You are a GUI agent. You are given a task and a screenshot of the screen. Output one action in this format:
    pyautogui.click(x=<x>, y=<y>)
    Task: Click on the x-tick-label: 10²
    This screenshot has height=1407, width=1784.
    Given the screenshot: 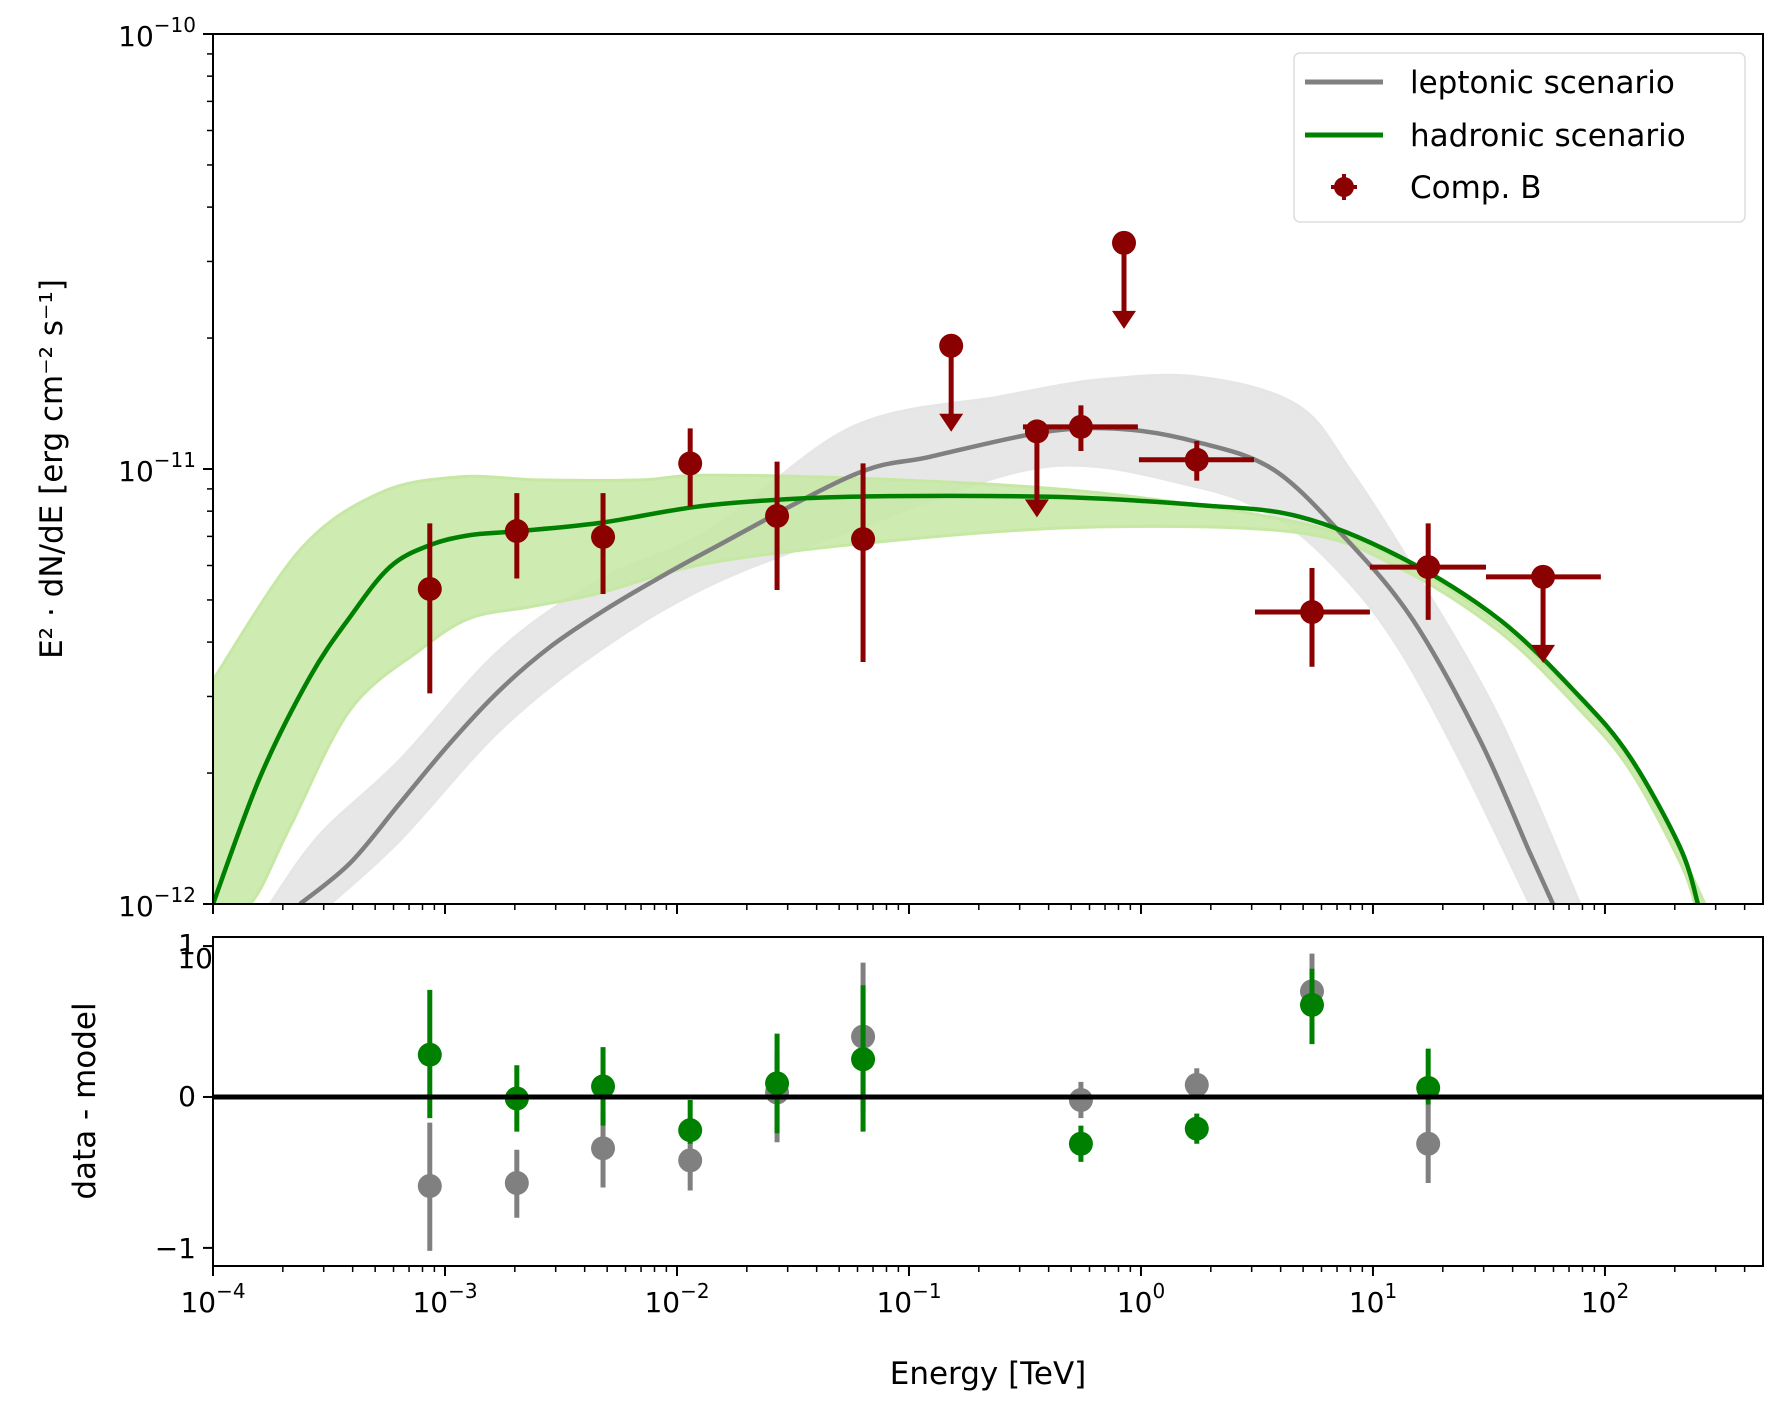 What is the action you would take?
    pyautogui.click(x=1605, y=1299)
    